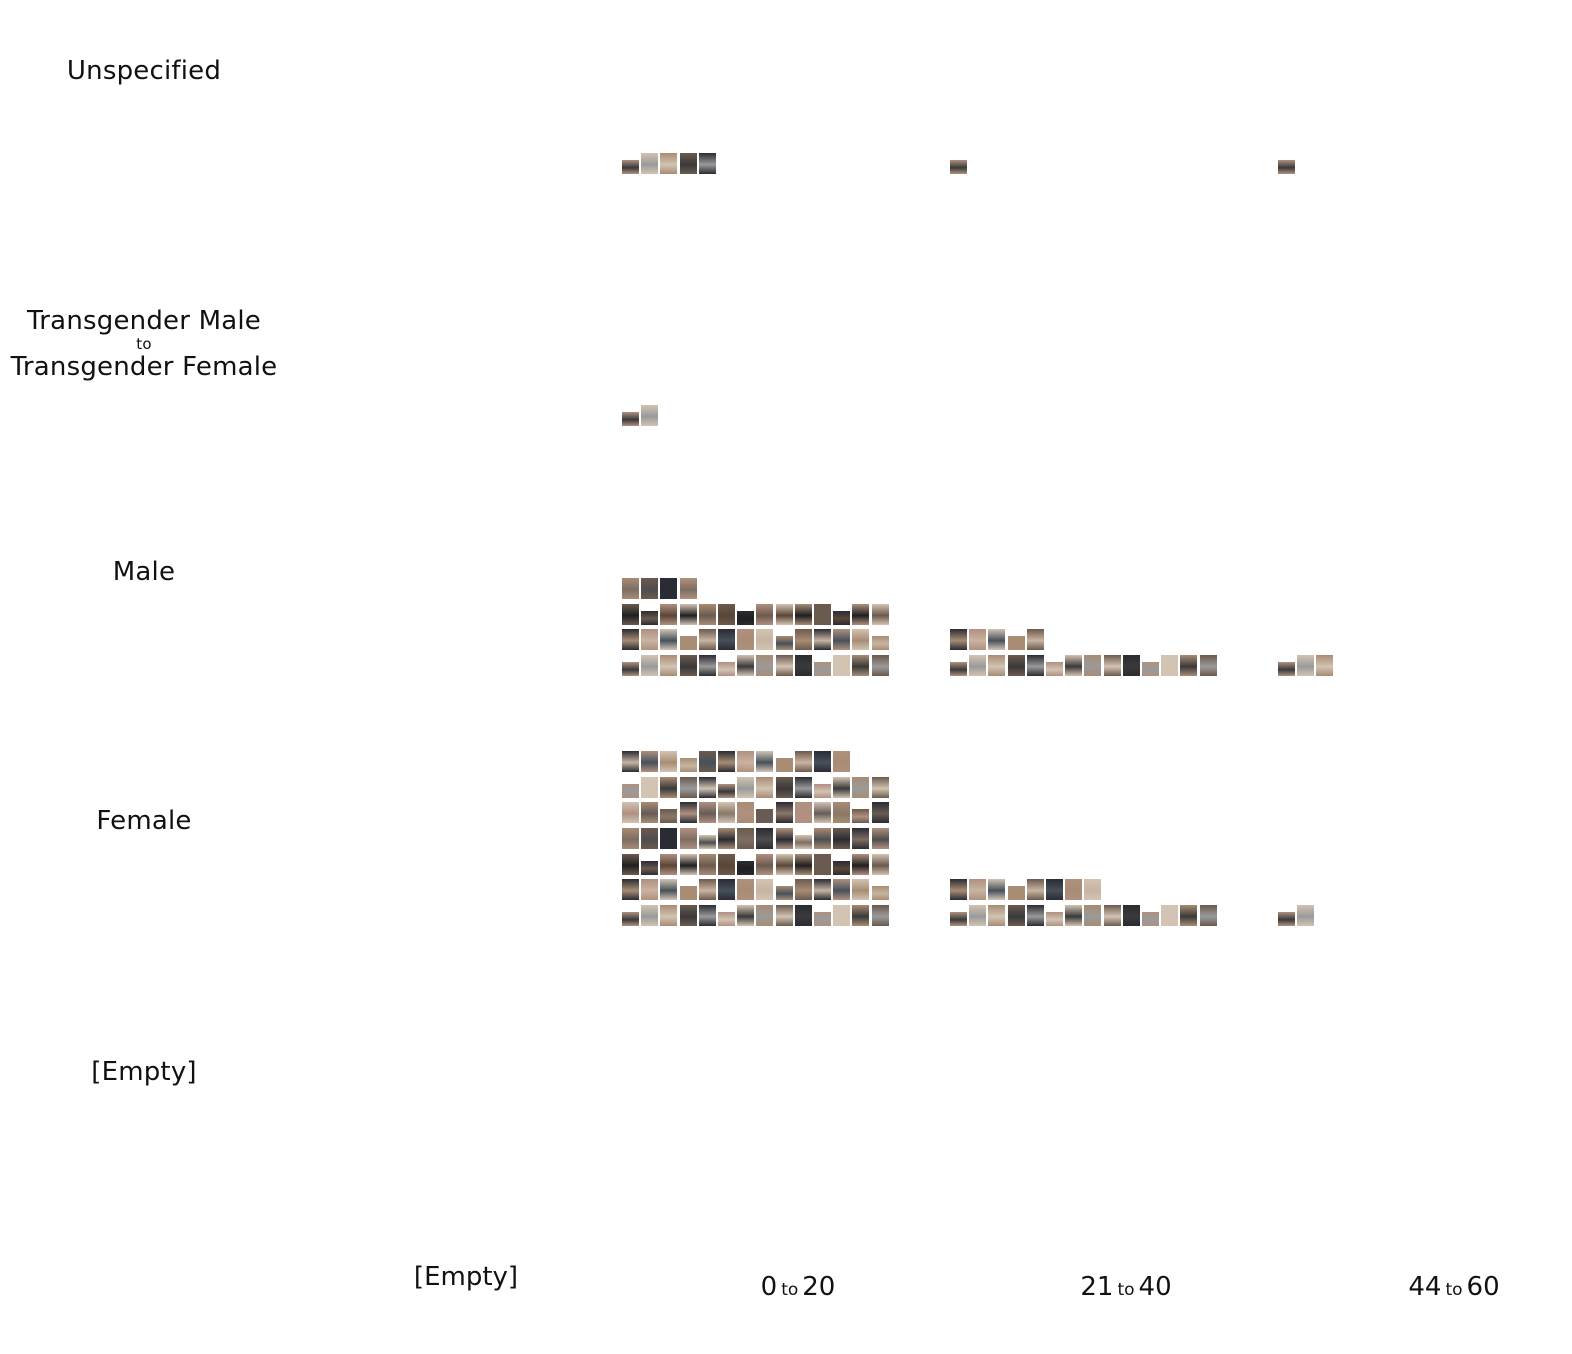 The image size is (1572, 1354). What do you see at coordinates (1126, 1287) in the screenshot?
I see `col-label-21-40: 21 to 40` at bounding box center [1126, 1287].